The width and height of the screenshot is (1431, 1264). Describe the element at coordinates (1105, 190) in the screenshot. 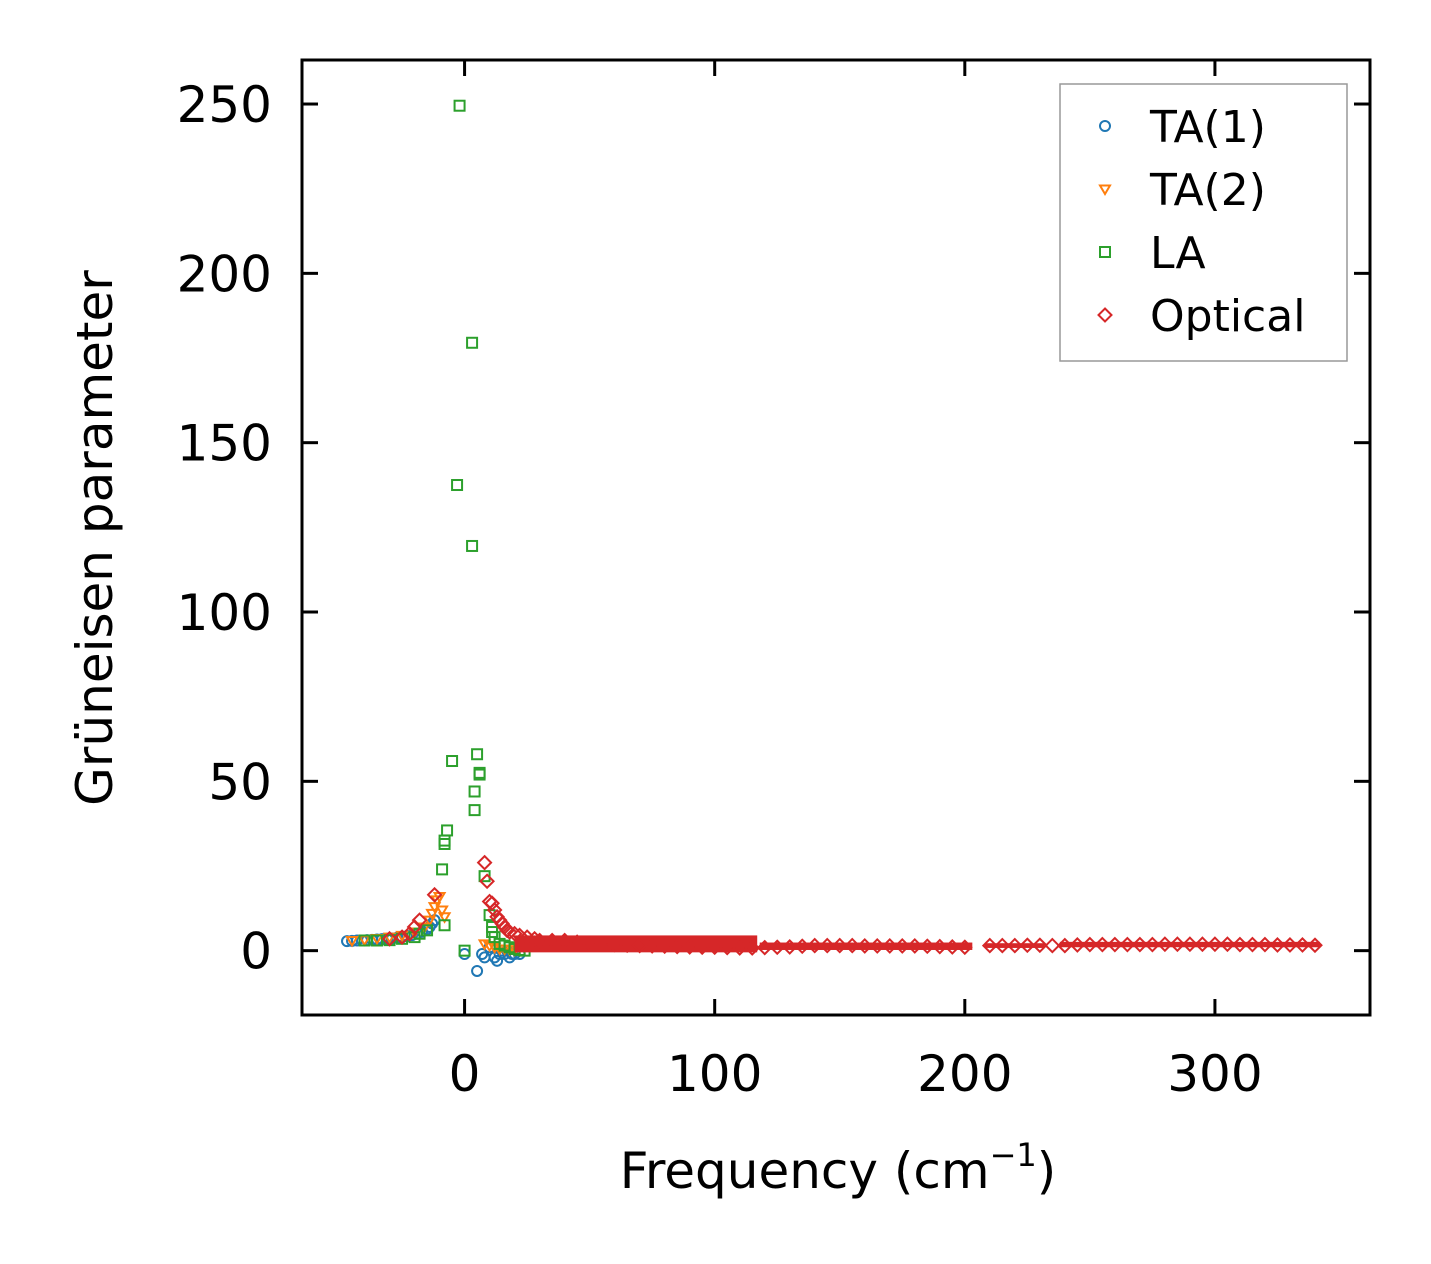

I see `legend-marker` at that location.